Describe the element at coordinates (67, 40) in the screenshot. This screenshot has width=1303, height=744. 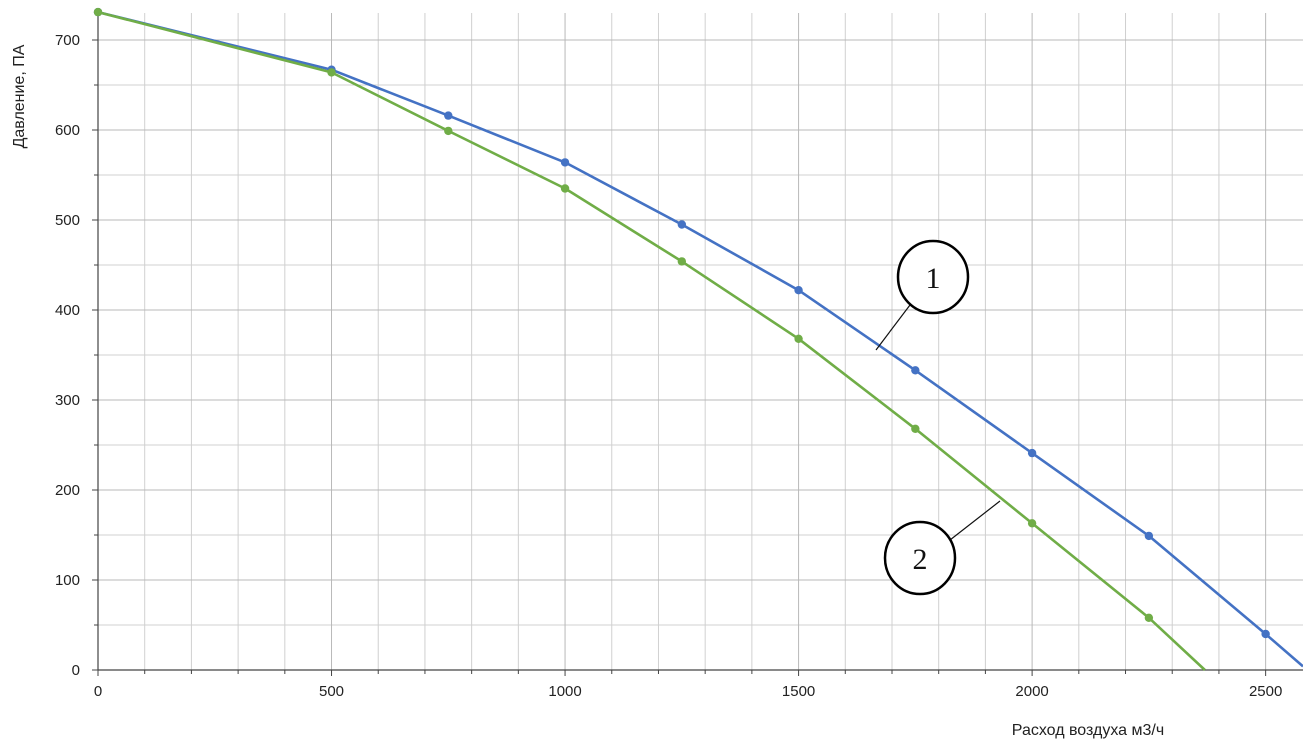
I see `y-tick-label: 700` at that location.